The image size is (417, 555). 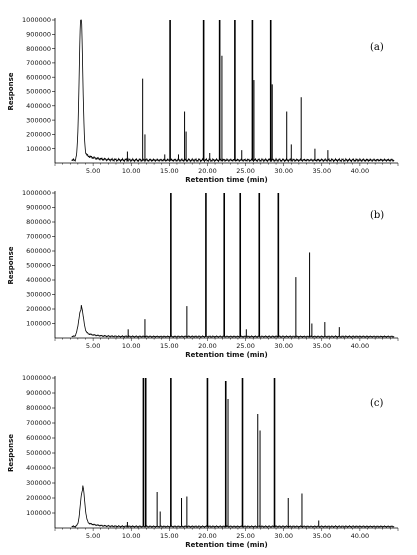 I want to click on panel-label: (b), so click(x=377, y=215).